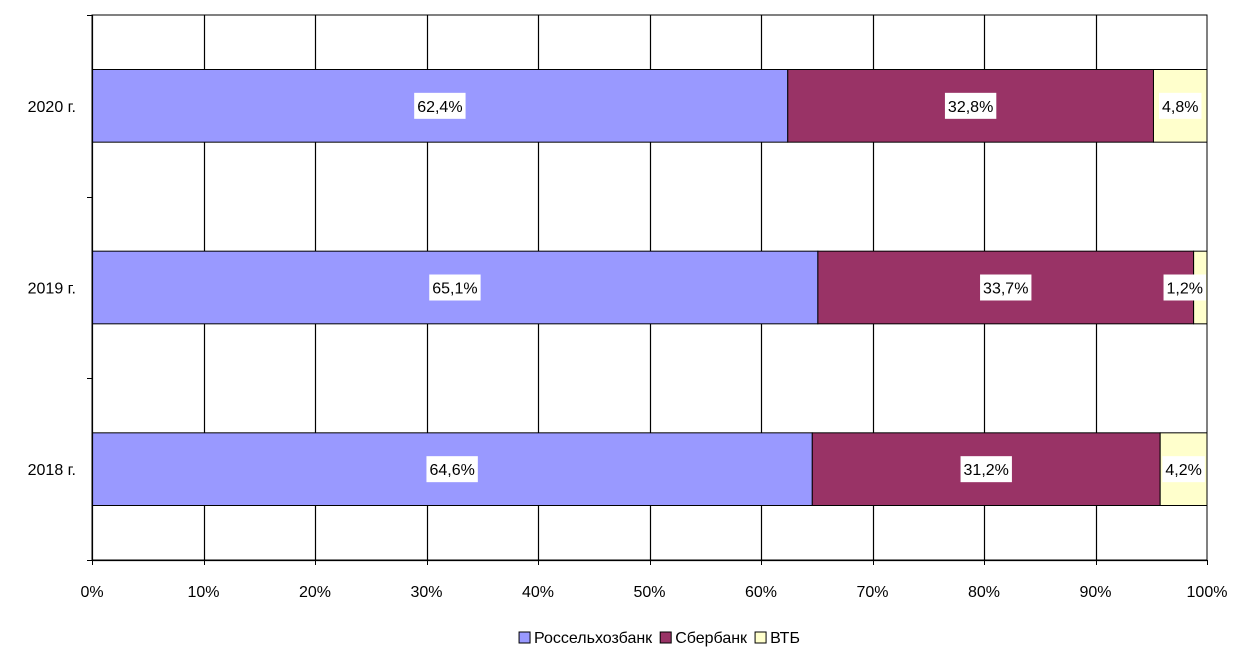 This screenshot has width=1234, height=653. I want to click on data-label-text: 62,4%, so click(439, 107).